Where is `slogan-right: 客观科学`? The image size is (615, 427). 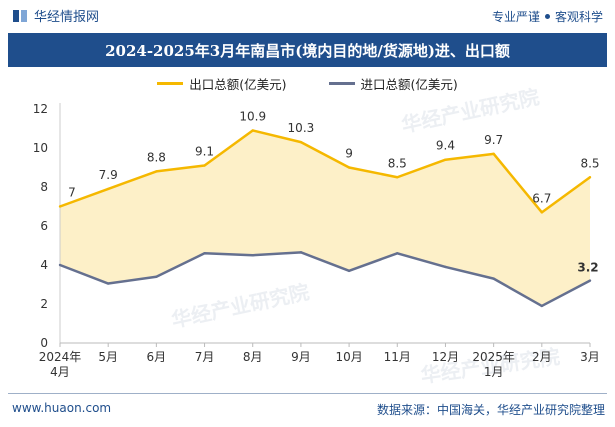
slogan-right: 客观科学 is located at coordinates (578, 17).